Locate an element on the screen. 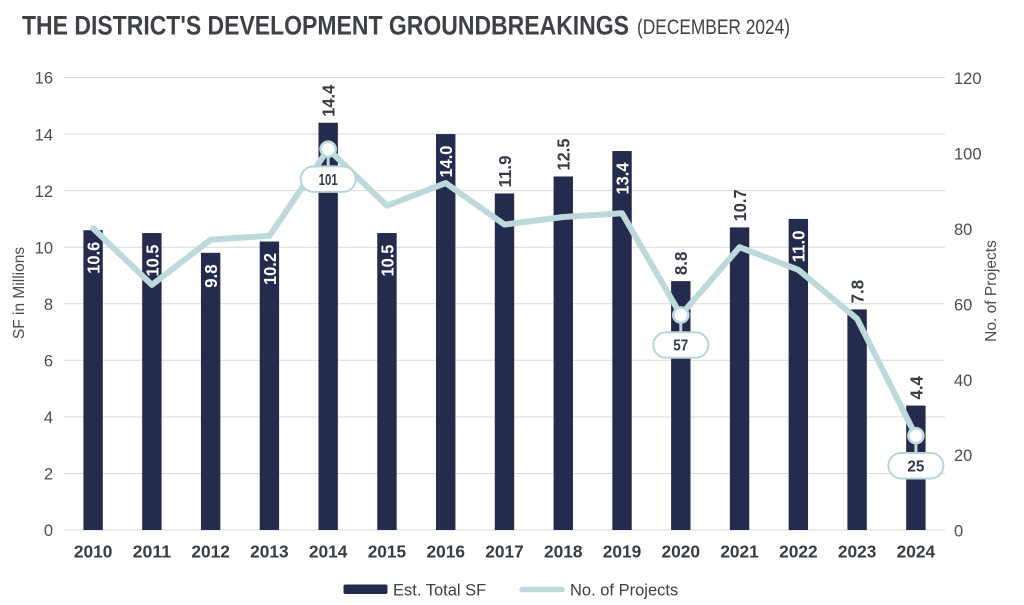  svg-text: Est. Total SF is located at coordinates (439, 591).